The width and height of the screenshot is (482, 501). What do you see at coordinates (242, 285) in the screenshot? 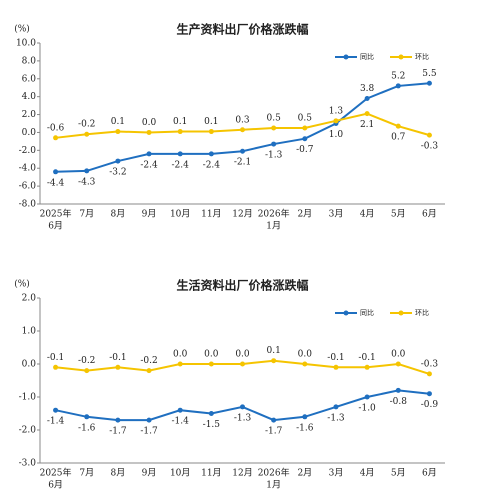
I see `chart-title: 生活资料出厂价格涨跌幅` at bounding box center [242, 285].